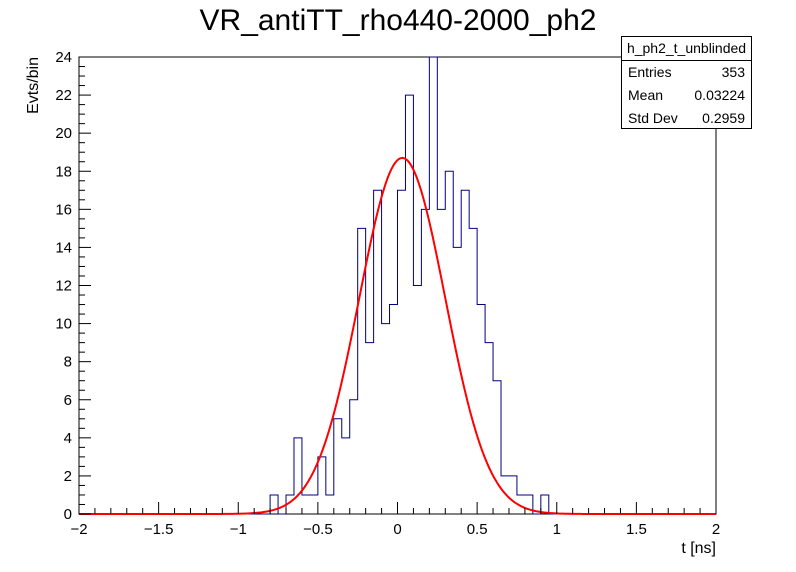  I want to click on y-tick-label: 22, so click(63, 95).